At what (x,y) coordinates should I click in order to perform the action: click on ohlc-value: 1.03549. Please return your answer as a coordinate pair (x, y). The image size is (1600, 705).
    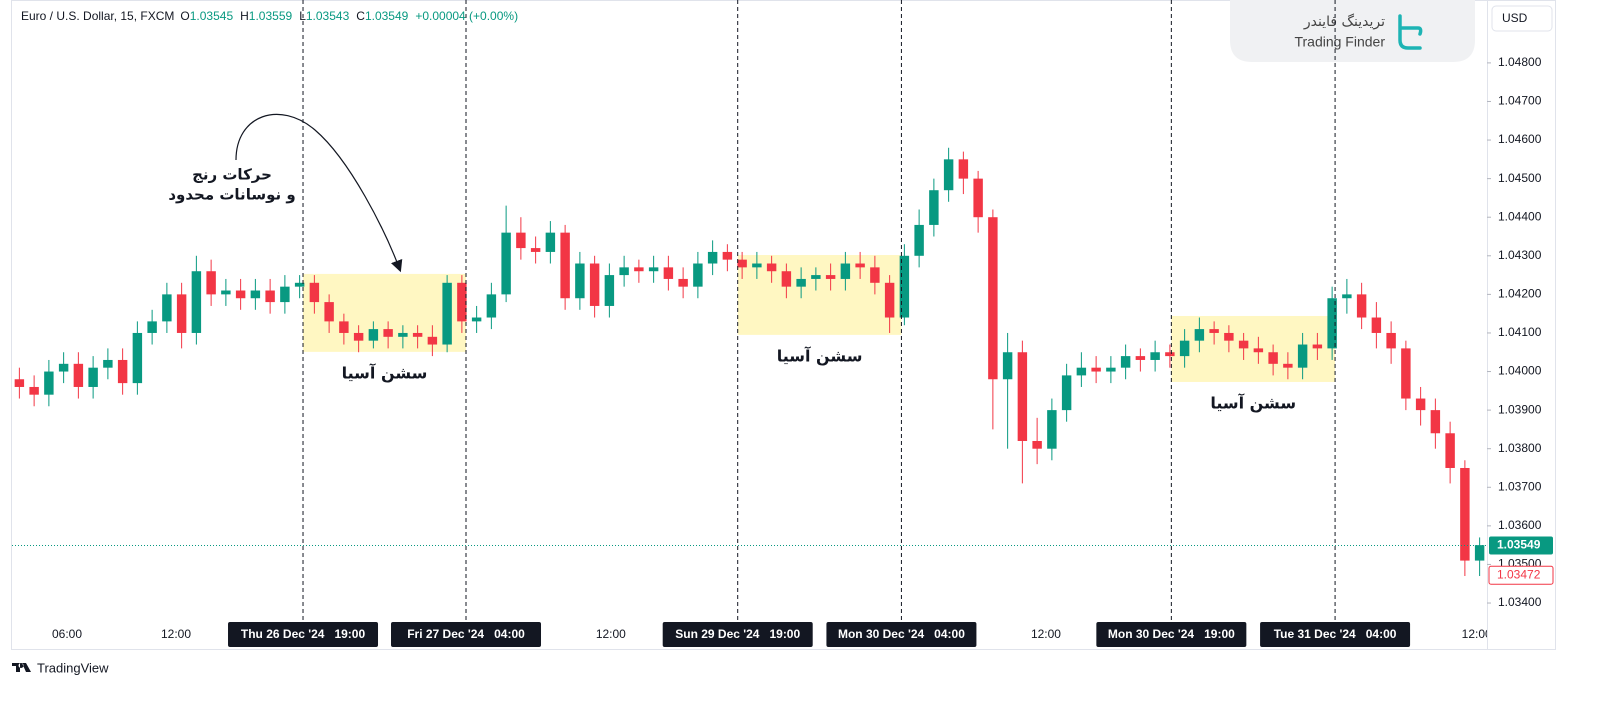
    Looking at the image, I should click on (387, 16).